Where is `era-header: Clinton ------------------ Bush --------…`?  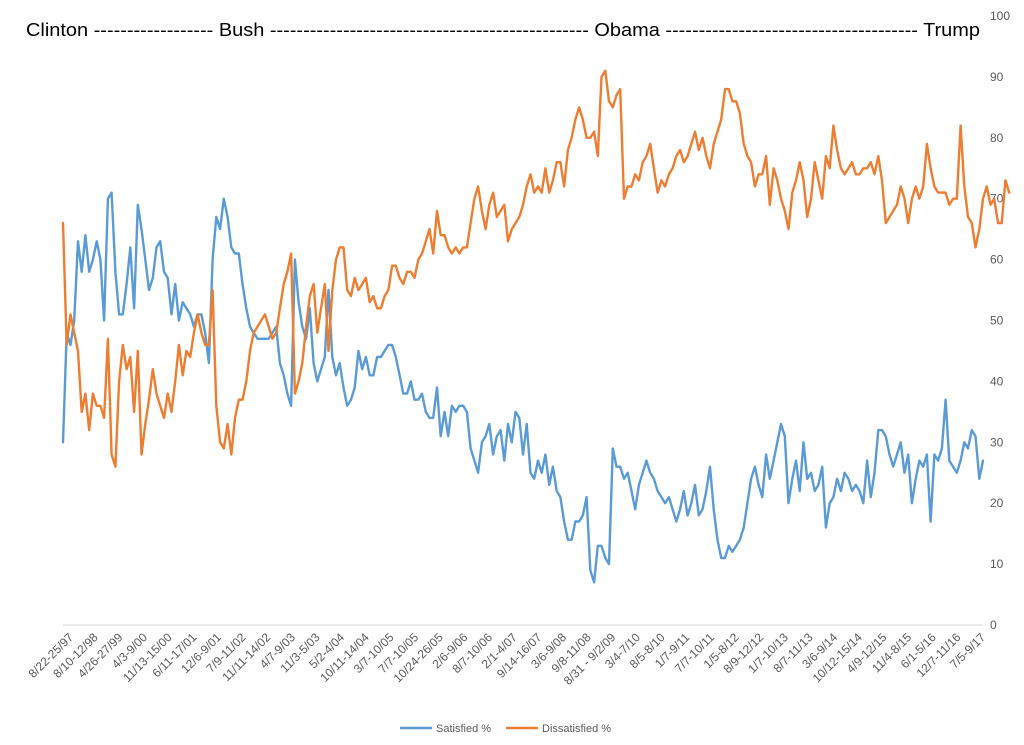 era-header: Clinton ------------------ Bush --------… is located at coordinates (503, 30).